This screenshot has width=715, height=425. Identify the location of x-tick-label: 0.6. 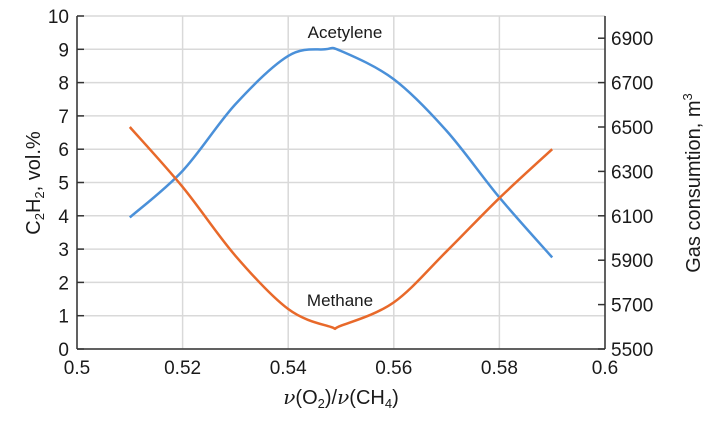
(605, 368).